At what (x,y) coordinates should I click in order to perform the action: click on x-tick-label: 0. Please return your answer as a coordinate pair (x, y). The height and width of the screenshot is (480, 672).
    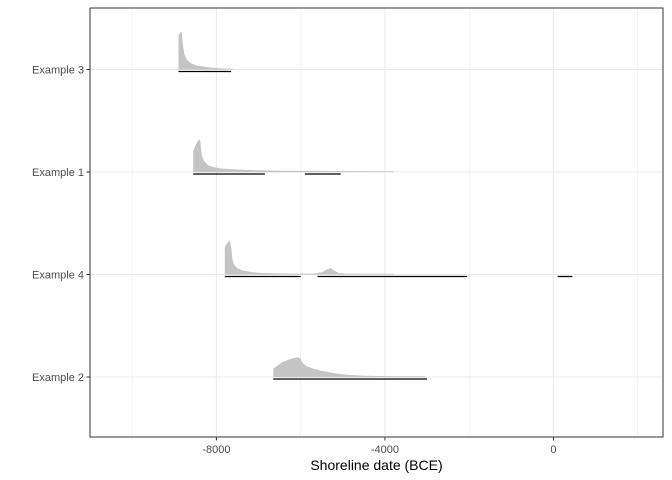
    Looking at the image, I should click on (553, 450).